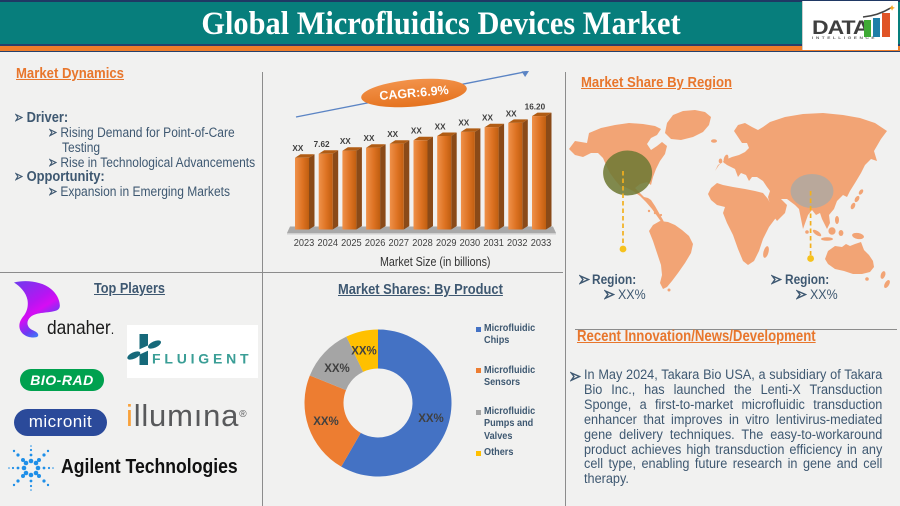 This screenshot has height=506, width=900. I want to click on svg-text: 2027, so click(399, 243).